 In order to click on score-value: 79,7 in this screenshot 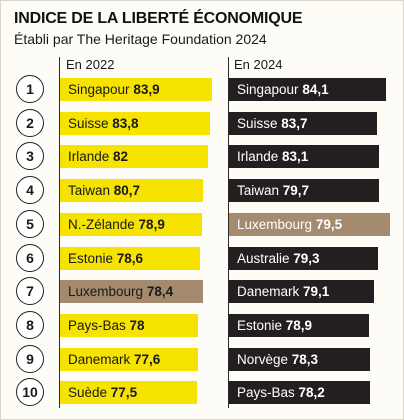, I will do `click(296, 191)`.